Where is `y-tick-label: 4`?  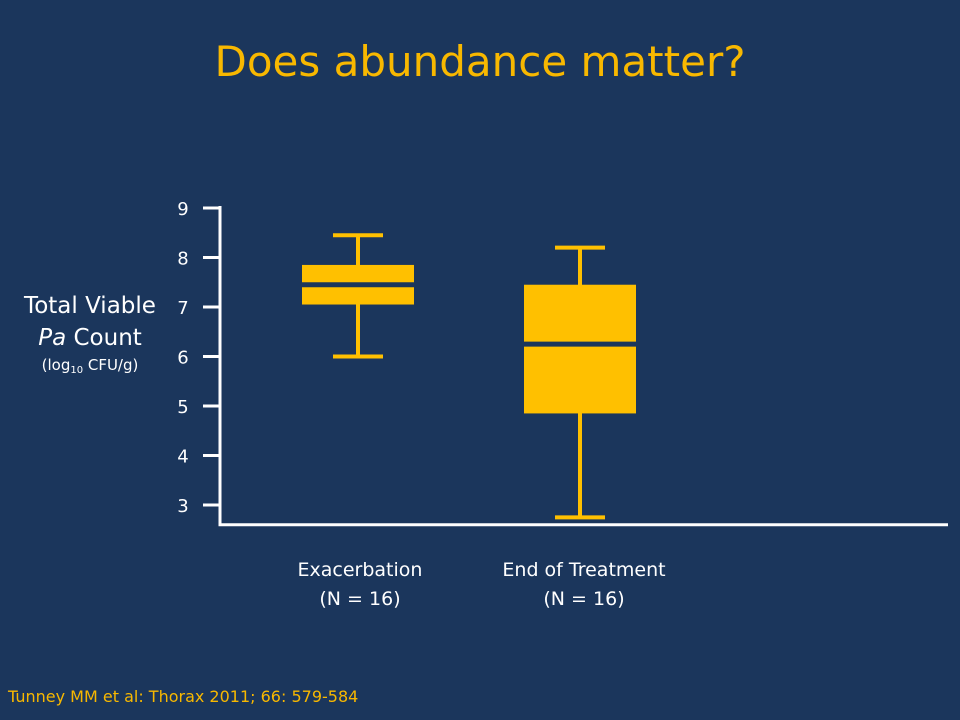
y-tick-label: 4 is located at coordinates (182, 457).